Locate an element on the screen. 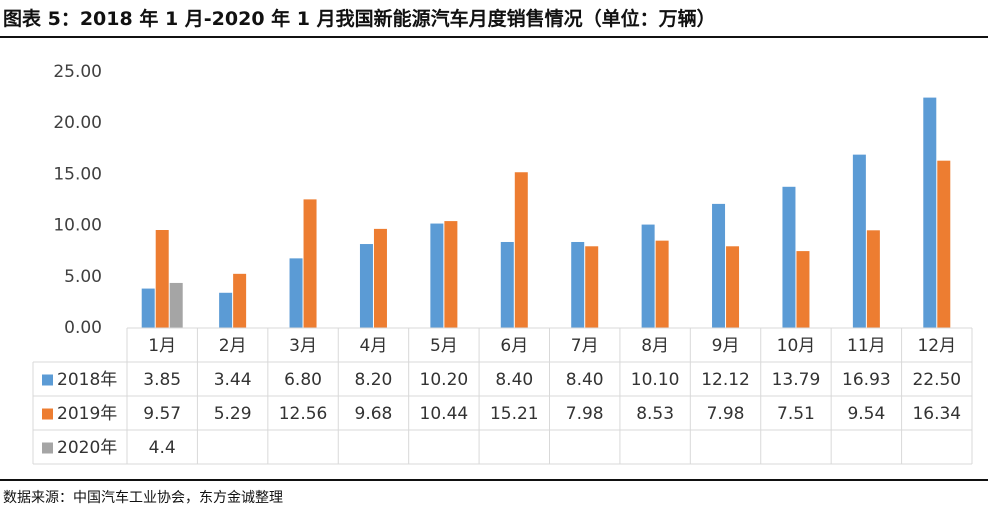 This screenshot has height=511, width=988. data-label: 15.21 is located at coordinates (514, 414).